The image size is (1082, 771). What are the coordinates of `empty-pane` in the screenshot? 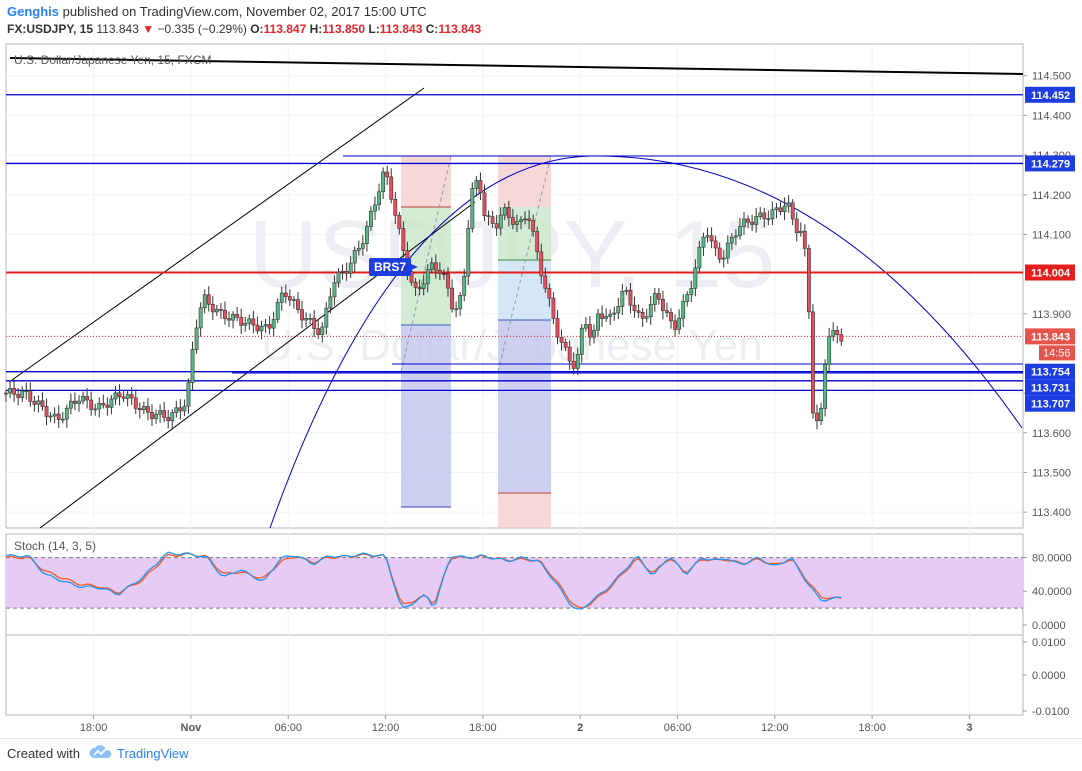 It's located at (514, 675).